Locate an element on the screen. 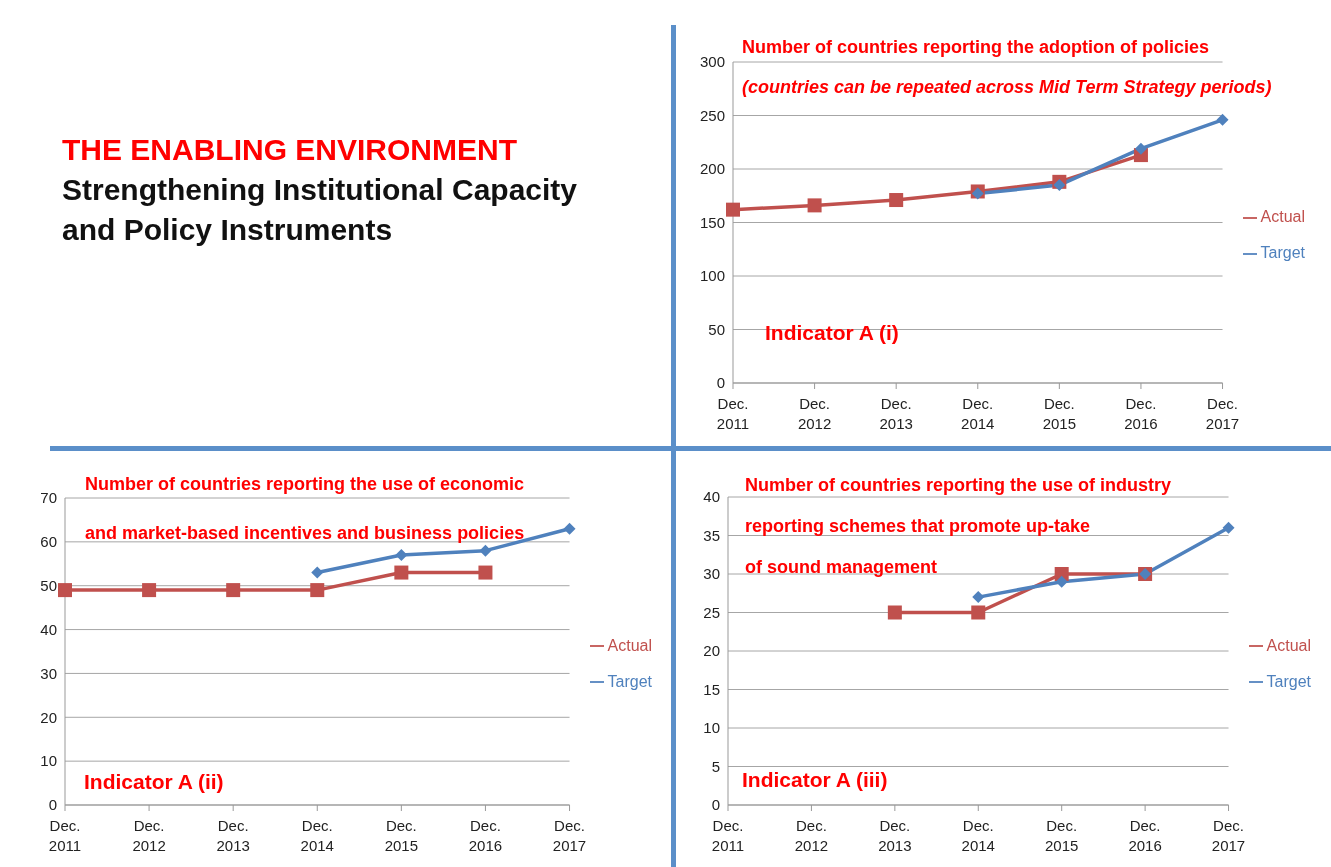 This screenshot has width=1331, height=867. y-tick-label: 300 is located at coordinates (712, 62).